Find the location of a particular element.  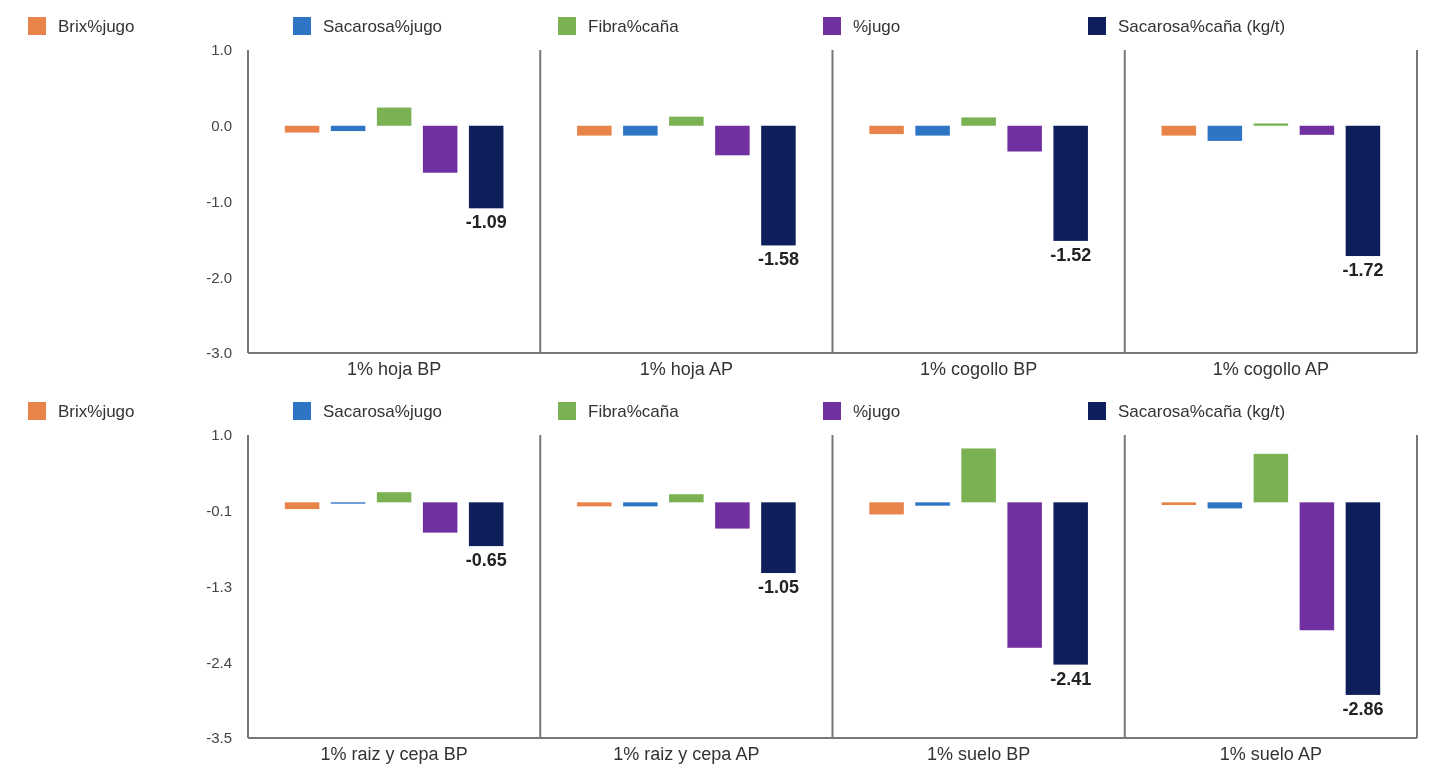

y-tick-label: -1.0 is located at coordinates (219, 201).